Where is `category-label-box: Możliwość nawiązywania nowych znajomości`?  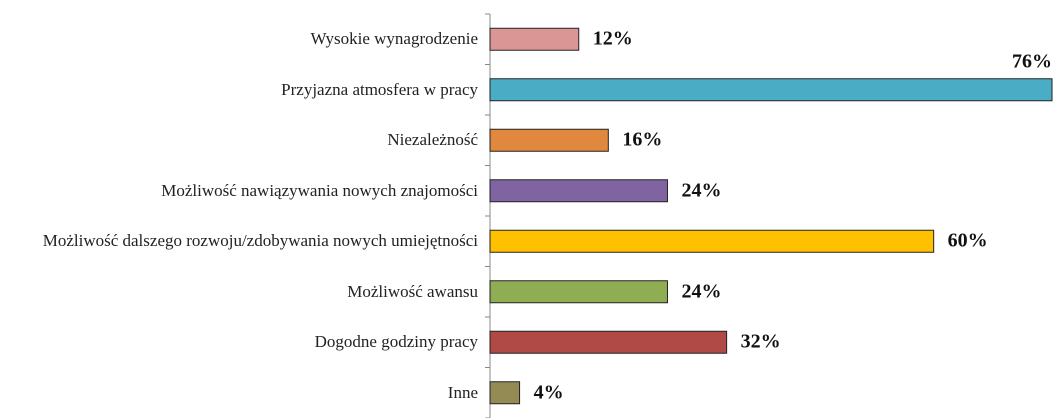 category-label-box: Możliwość nawiązywania nowych znajomości is located at coordinates (239, 191).